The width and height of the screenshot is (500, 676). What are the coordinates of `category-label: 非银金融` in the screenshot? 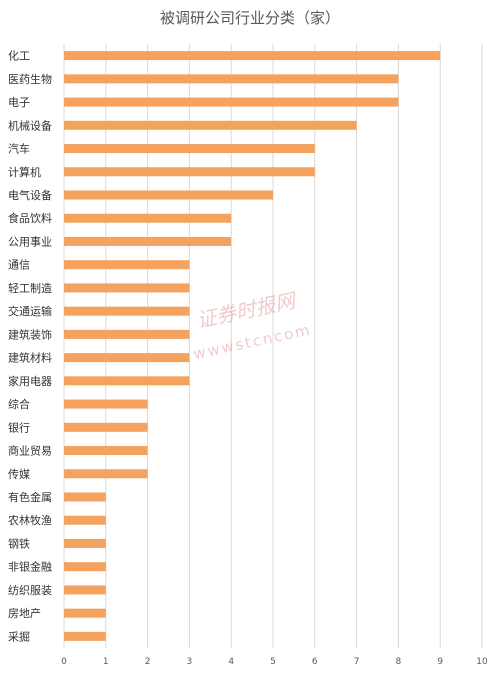 It's located at (30, 567).